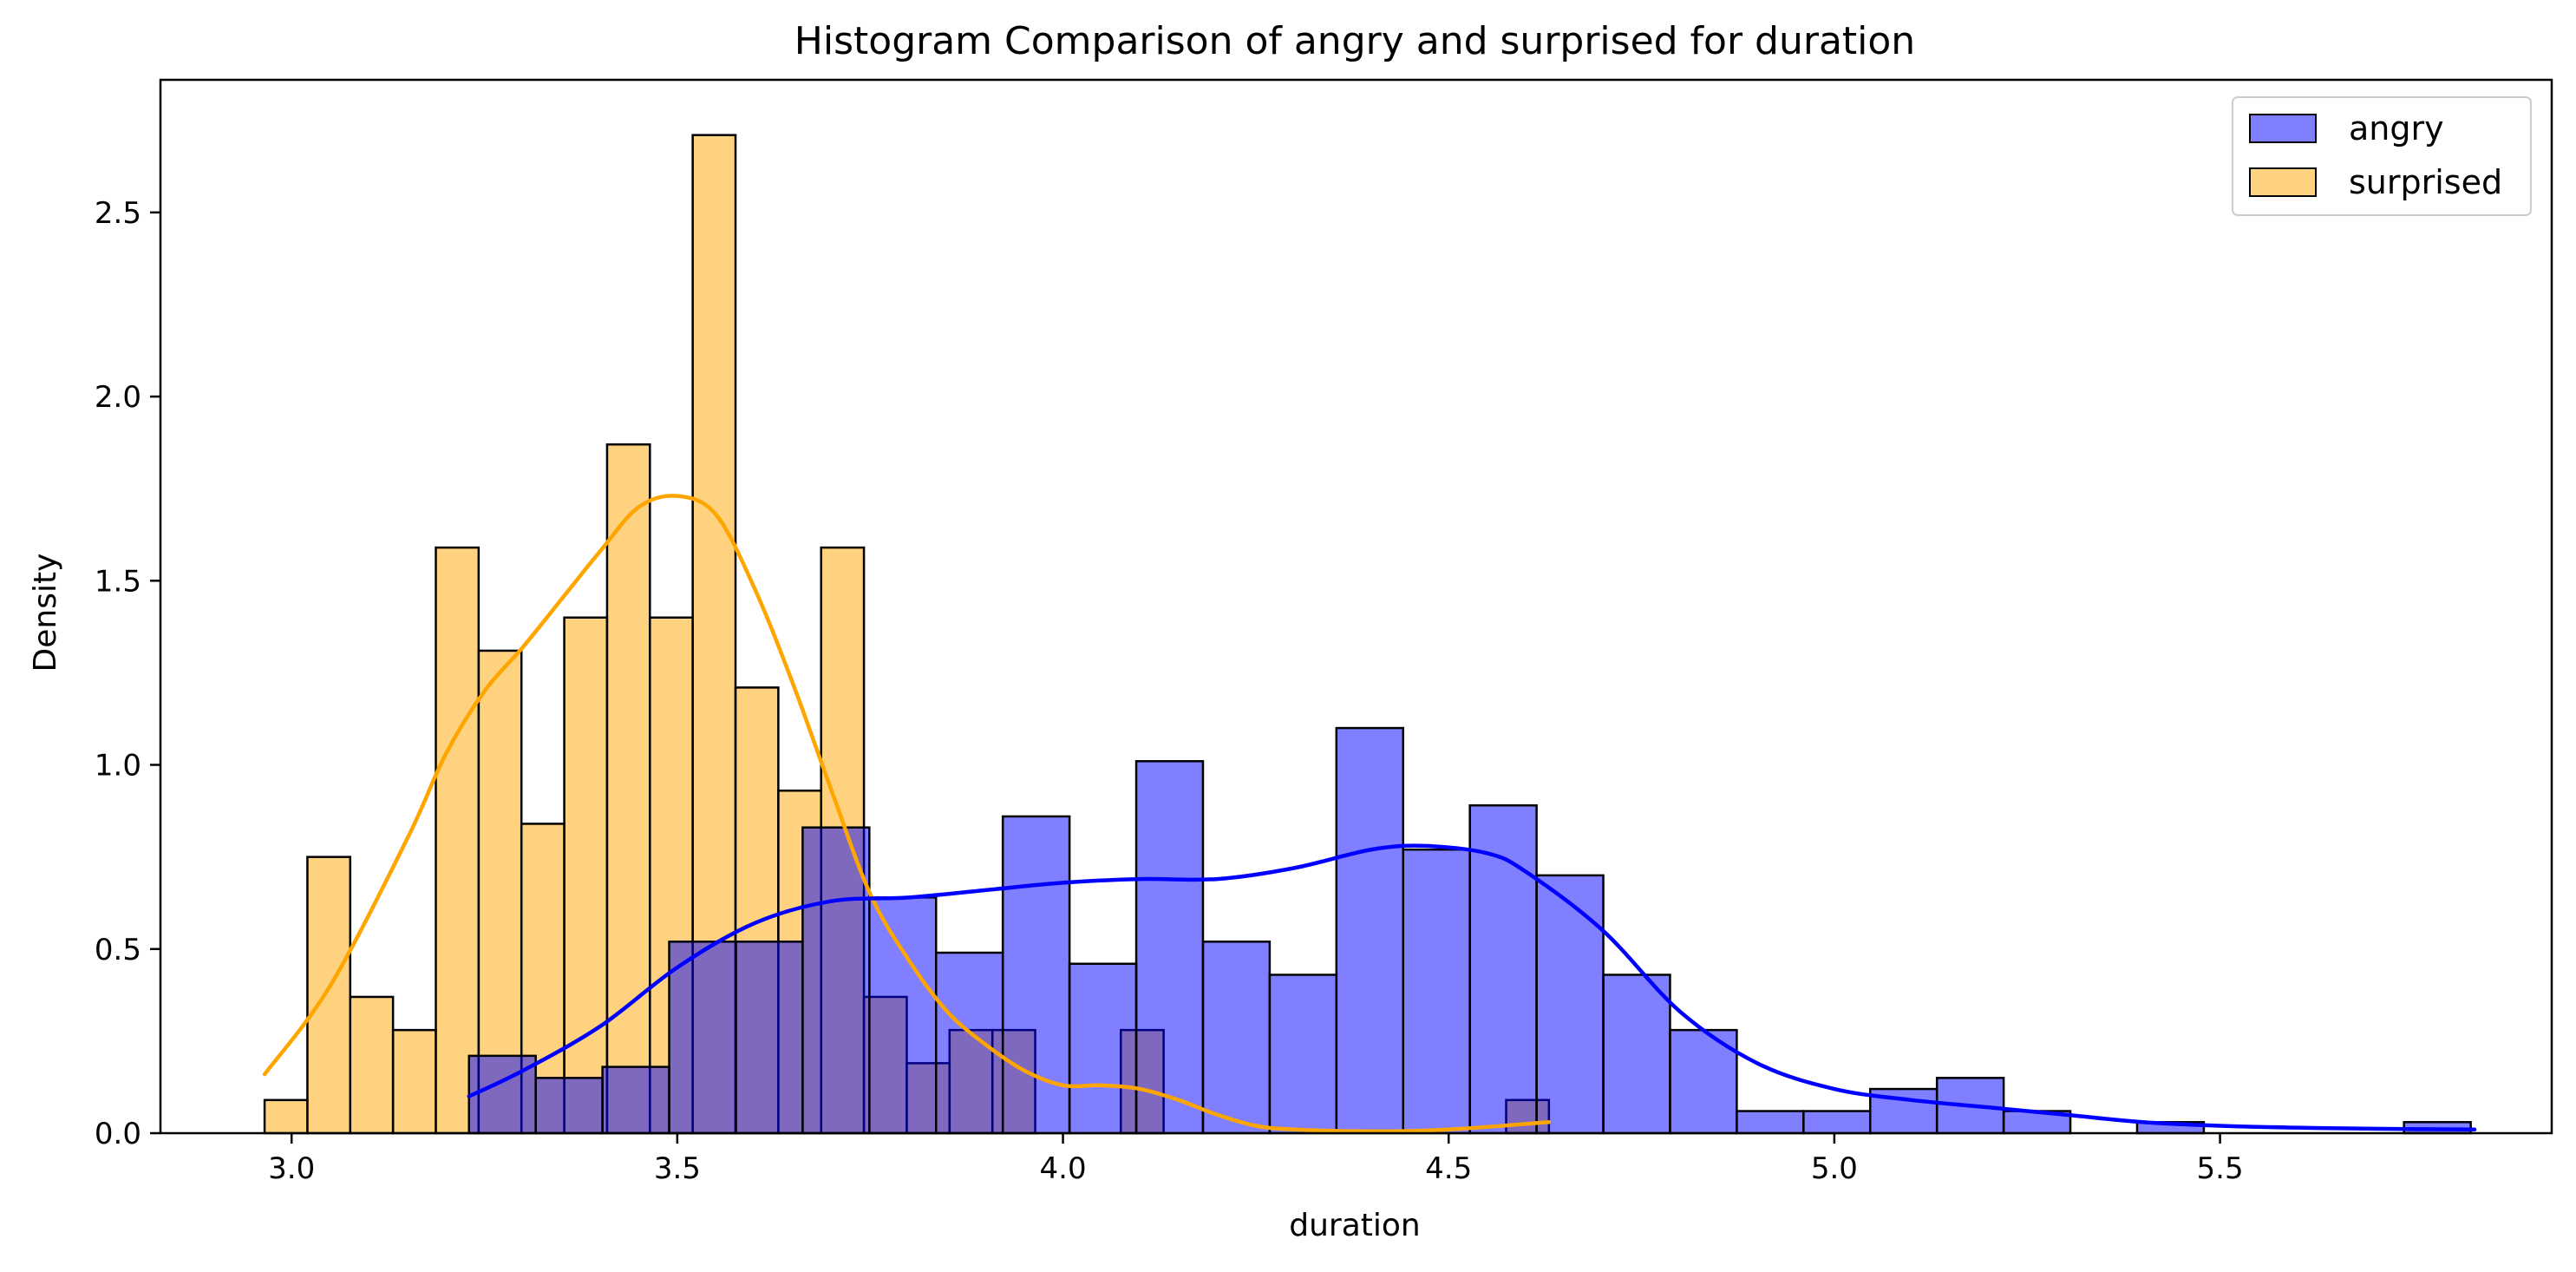 This screenshot has height=1272, width=2576. I want to click on y-tick-label: 0.0, so click(118, 1134).